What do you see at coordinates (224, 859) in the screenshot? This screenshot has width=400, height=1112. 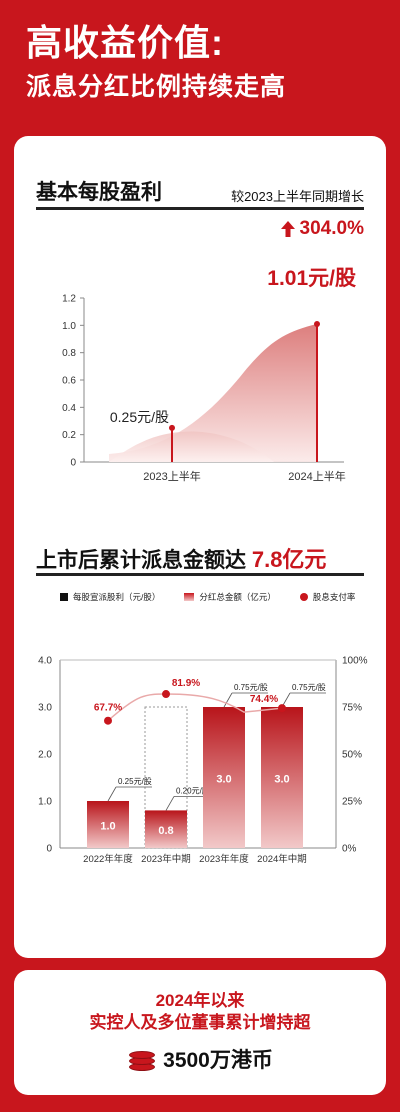 I see `div-x-tick-label: 2023年年度` at bounding box center [224, 859].